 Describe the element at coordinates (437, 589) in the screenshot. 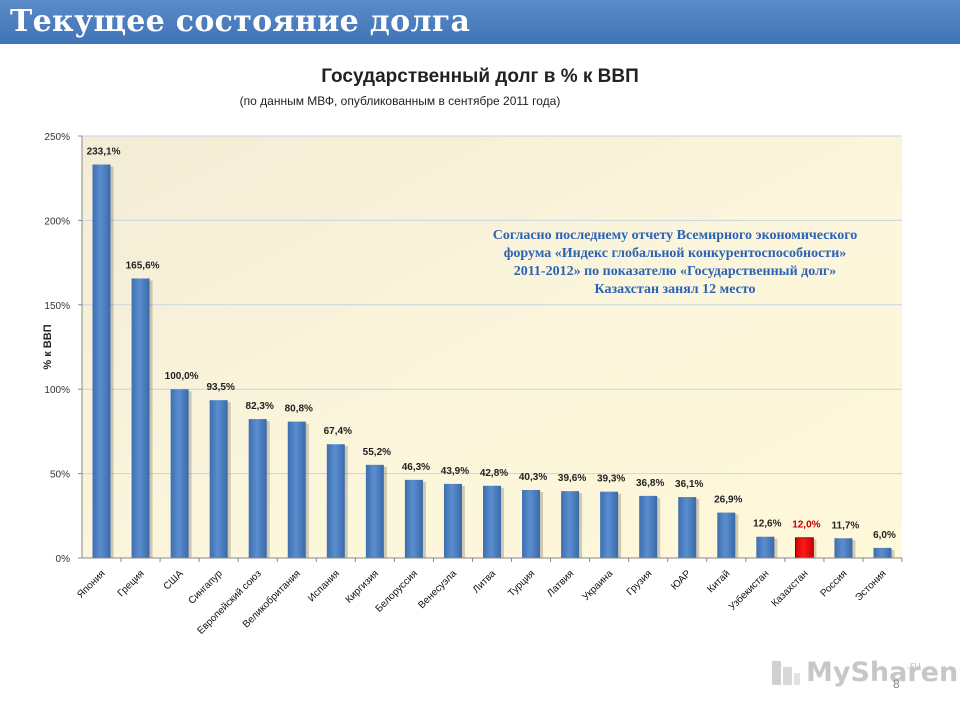

I see `x-tick-label: Венесуэла` at that location.